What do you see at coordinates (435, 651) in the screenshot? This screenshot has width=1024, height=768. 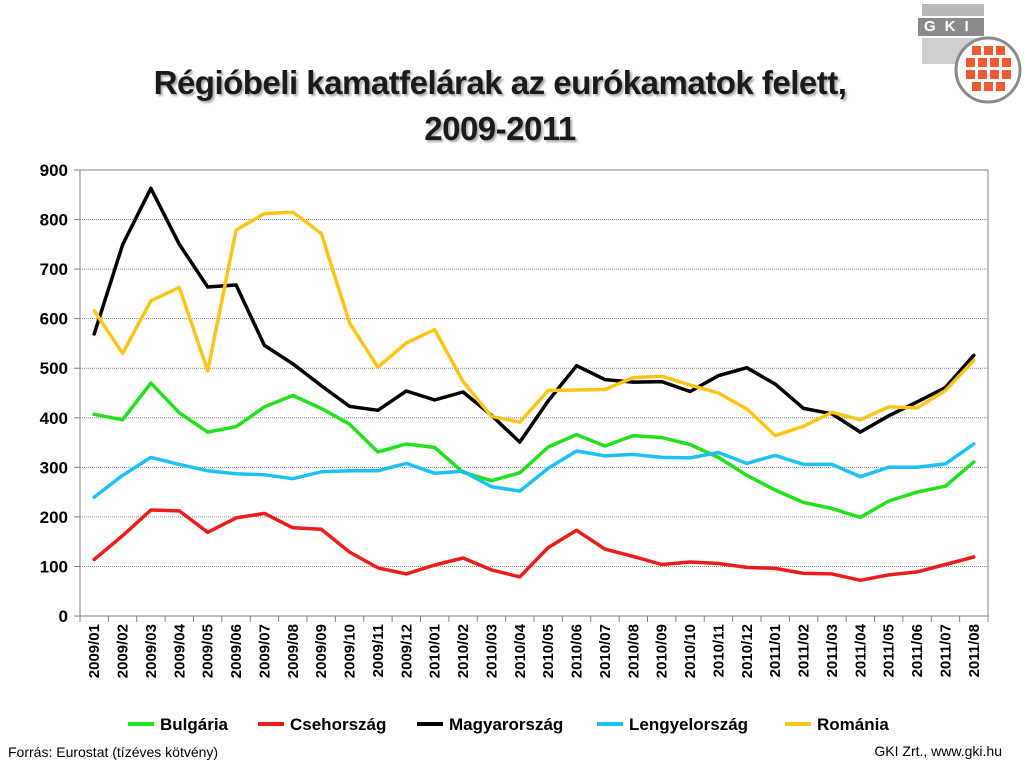 I see `x-tick-label: 2010/01` at bounding box center [435, 651].